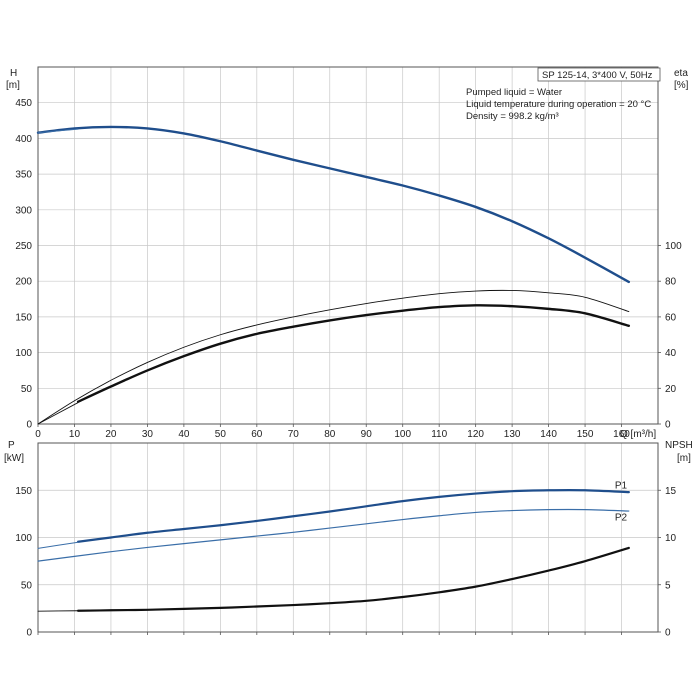 The image size is (700, 700). I want to click on left-tick-label: 350, so click(23, 175).